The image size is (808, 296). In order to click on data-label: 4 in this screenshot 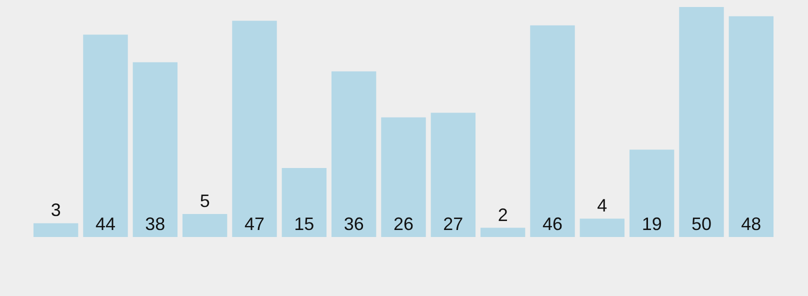, I will do `click(602, 206)`.